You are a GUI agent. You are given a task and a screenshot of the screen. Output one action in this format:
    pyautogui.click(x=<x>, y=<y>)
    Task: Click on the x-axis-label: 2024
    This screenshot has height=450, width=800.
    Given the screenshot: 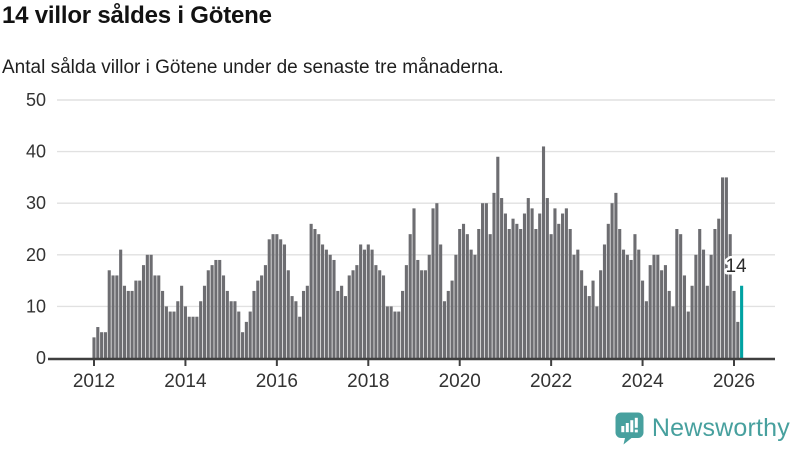 What is the action you would take?
    pyautogui.click(x=642, y=381)
    